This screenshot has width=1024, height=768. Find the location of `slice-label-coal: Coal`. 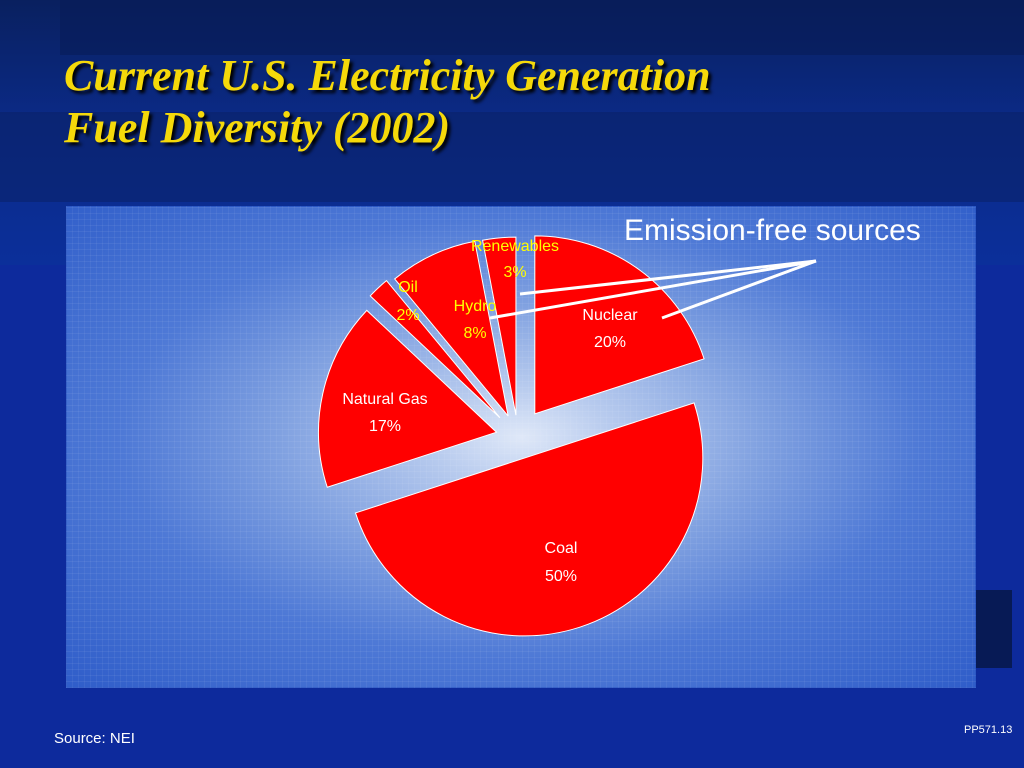

slice-label-coal: Coal is located at coordinates (561, 548).